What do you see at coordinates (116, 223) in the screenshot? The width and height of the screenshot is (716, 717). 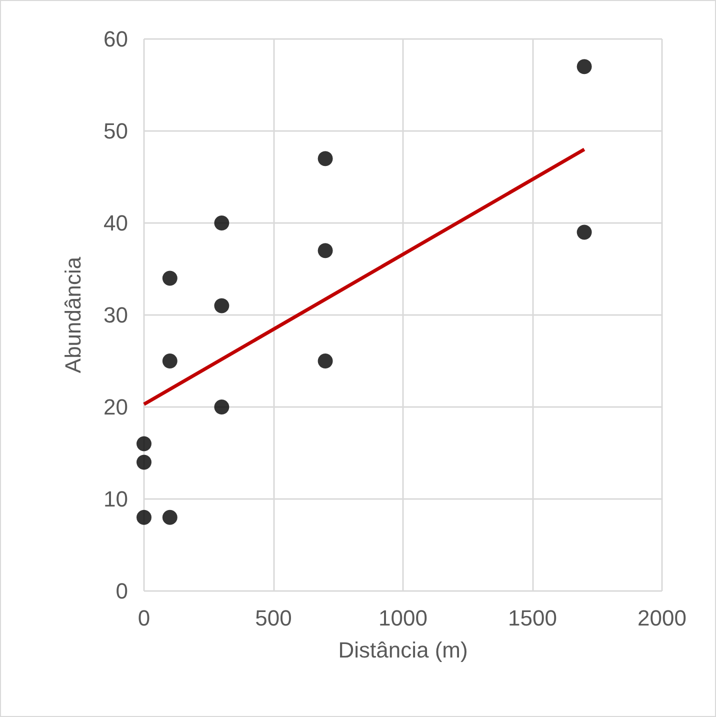 I see `y-tick-label: 40` at bounding box center [116, 223].